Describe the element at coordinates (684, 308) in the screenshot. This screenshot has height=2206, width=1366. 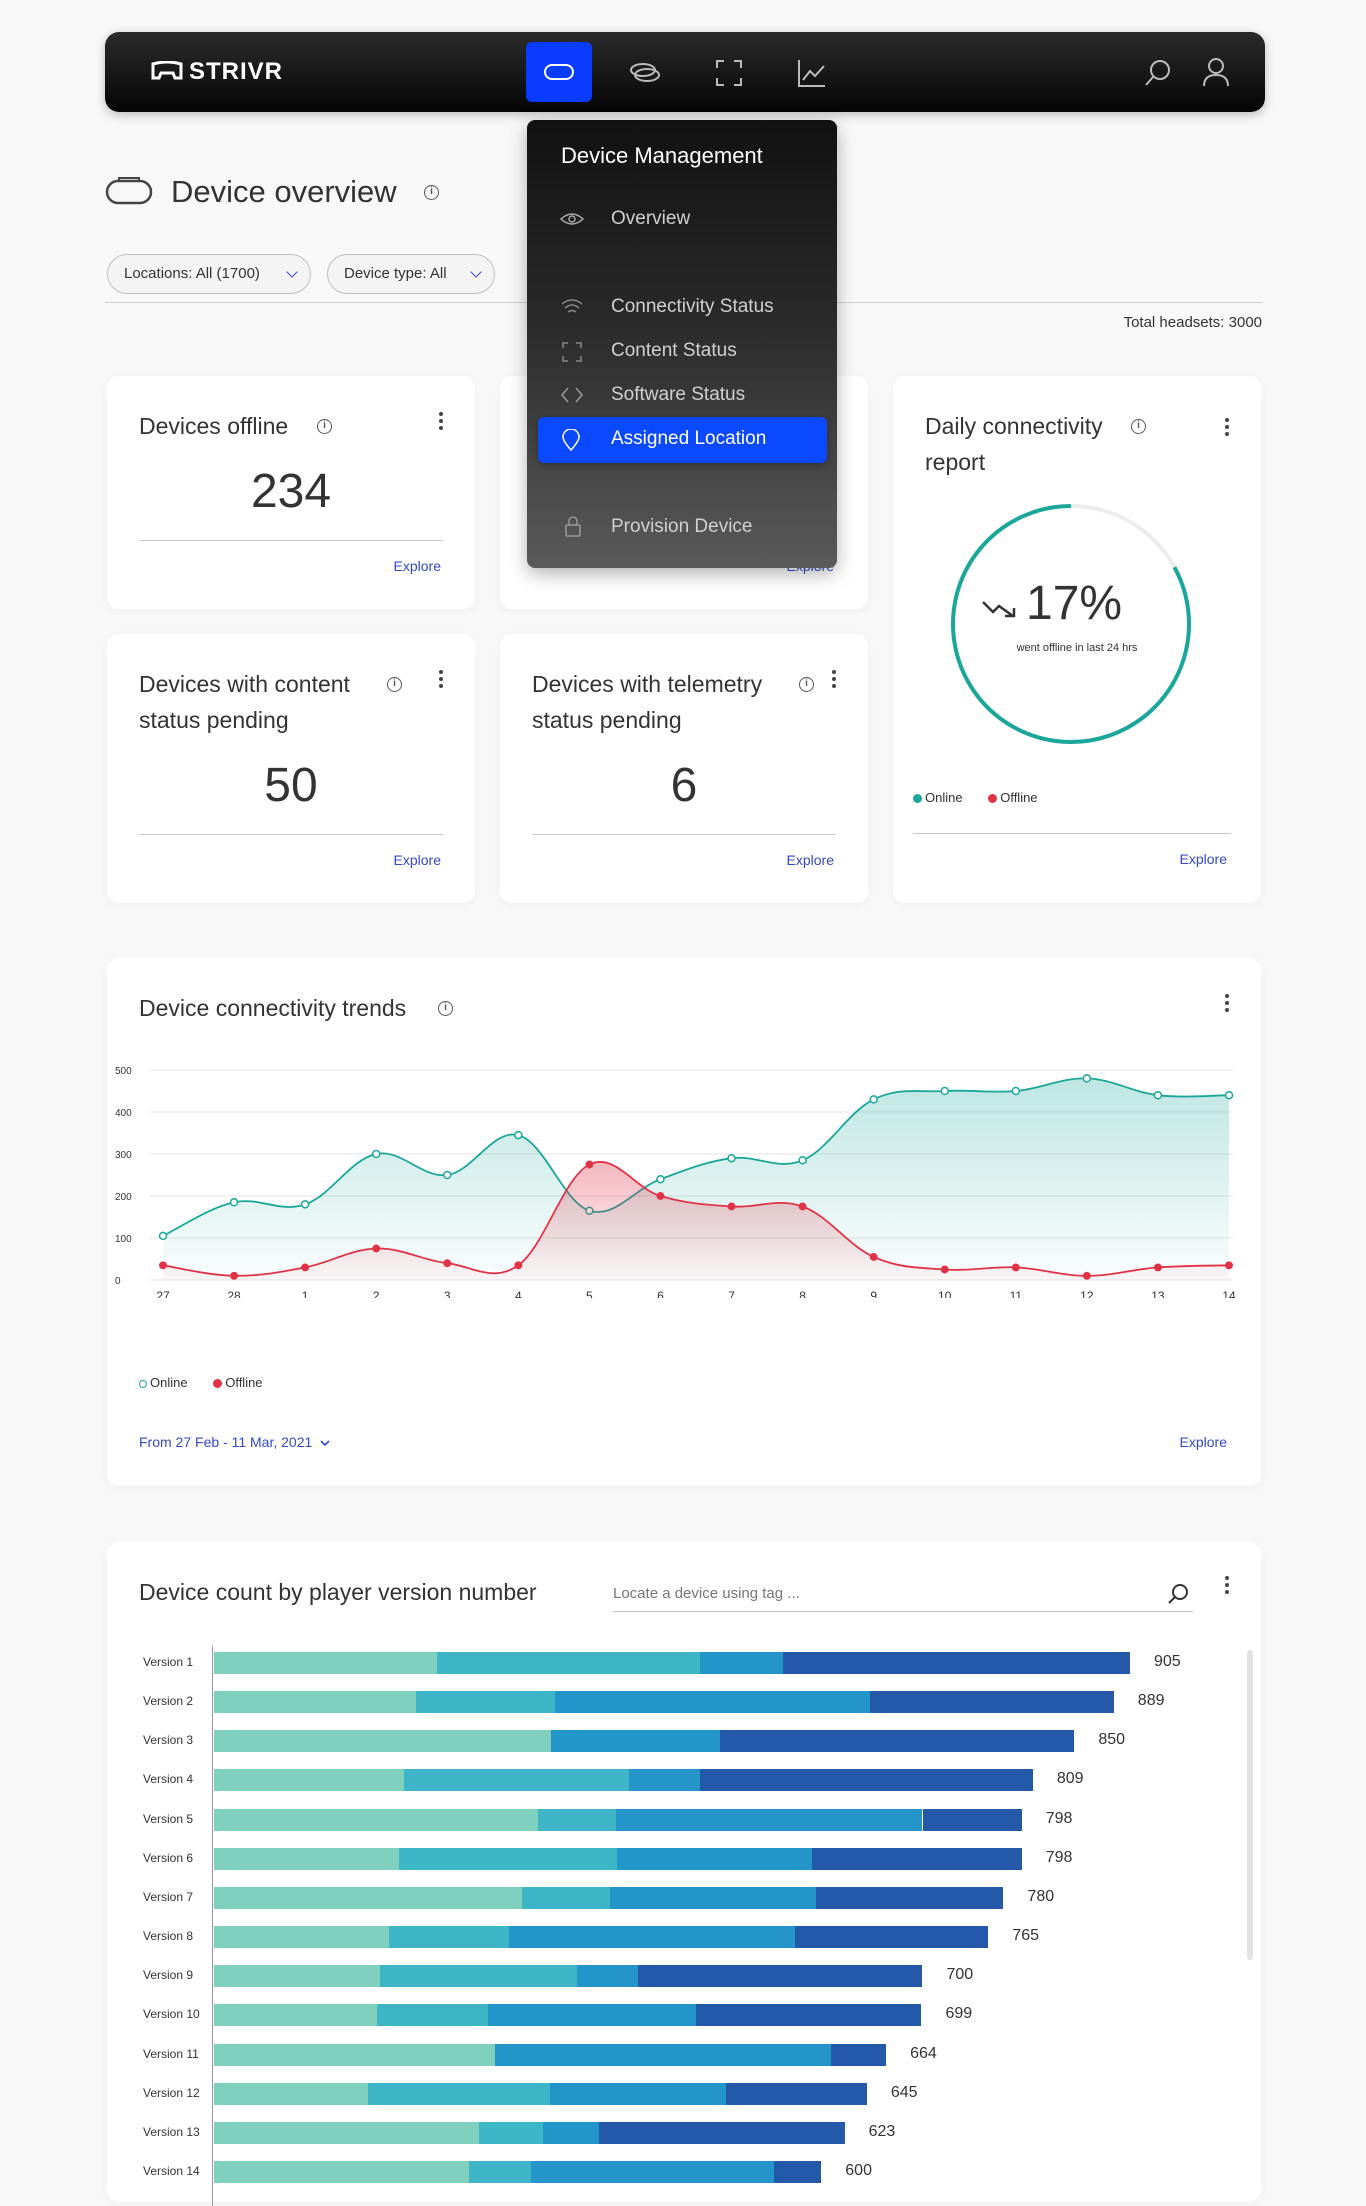
I see `menu-item-connectivity-status: Connectivity Status` at that location.